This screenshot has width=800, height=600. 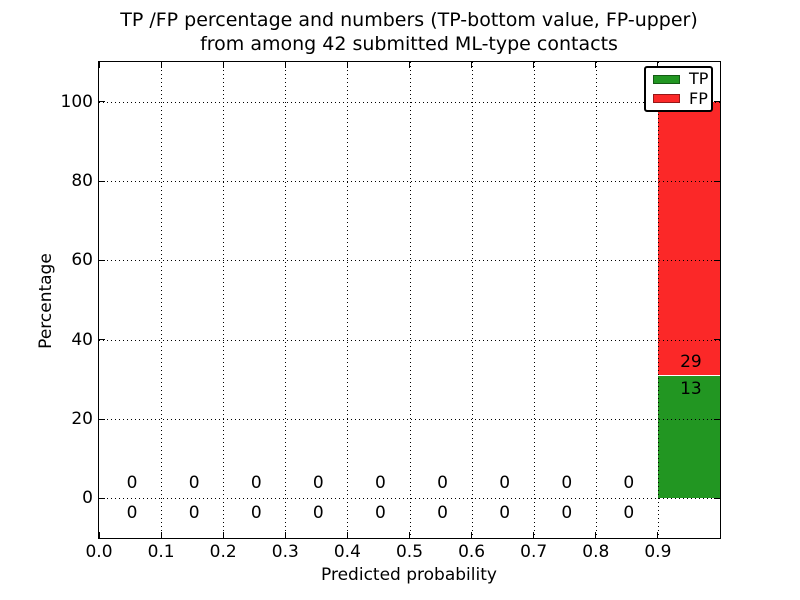 What do you see at coordinates (46, 301) in the screenshot?
I see `y-axis-label: Percentage` at bounding box center [46, 301].